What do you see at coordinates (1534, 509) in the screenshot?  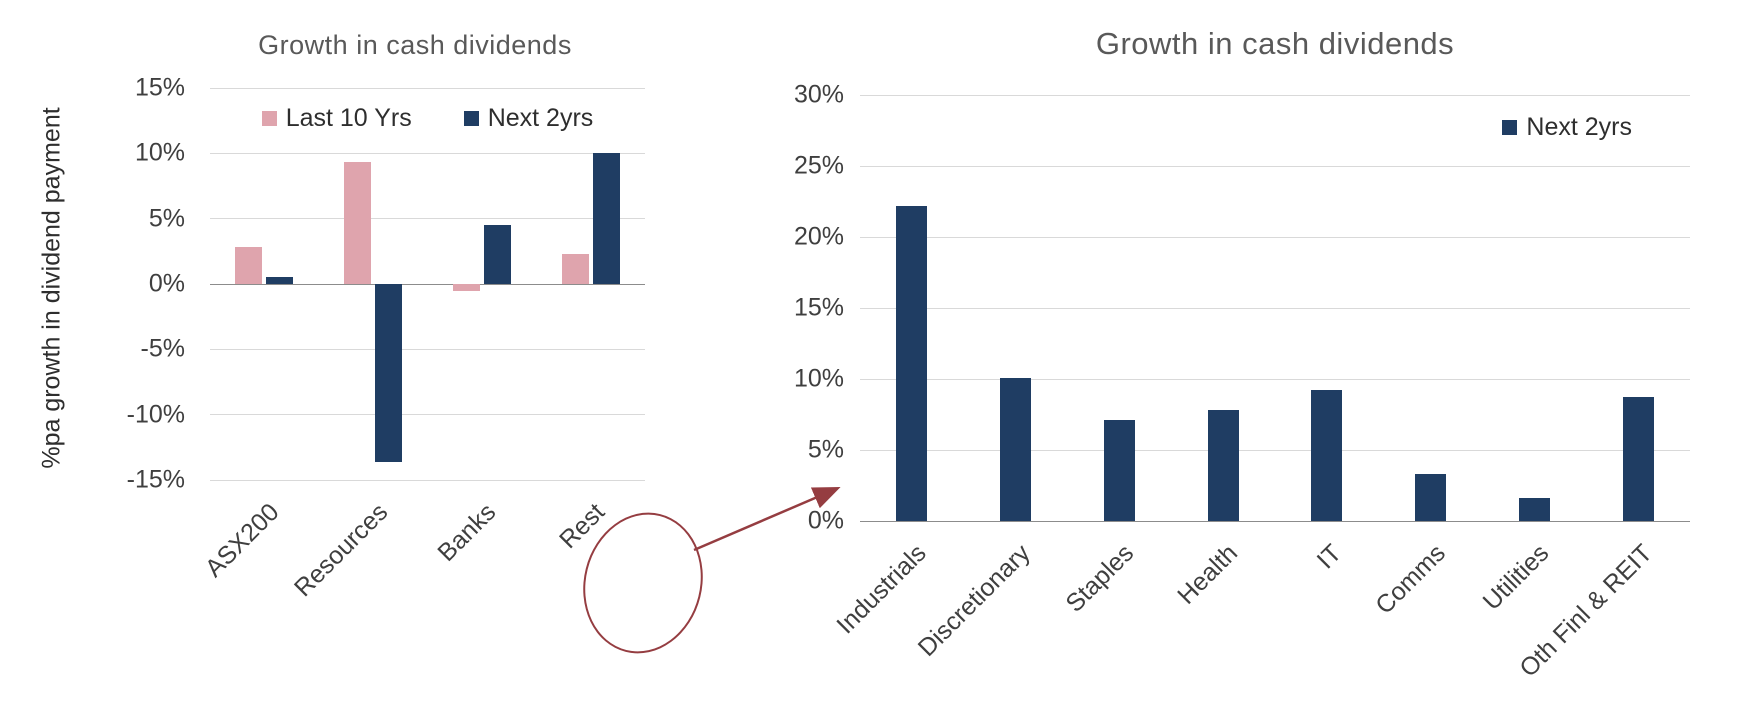 I see `bar-utilities-next-2yrs` at bounding box center [1534, 509].